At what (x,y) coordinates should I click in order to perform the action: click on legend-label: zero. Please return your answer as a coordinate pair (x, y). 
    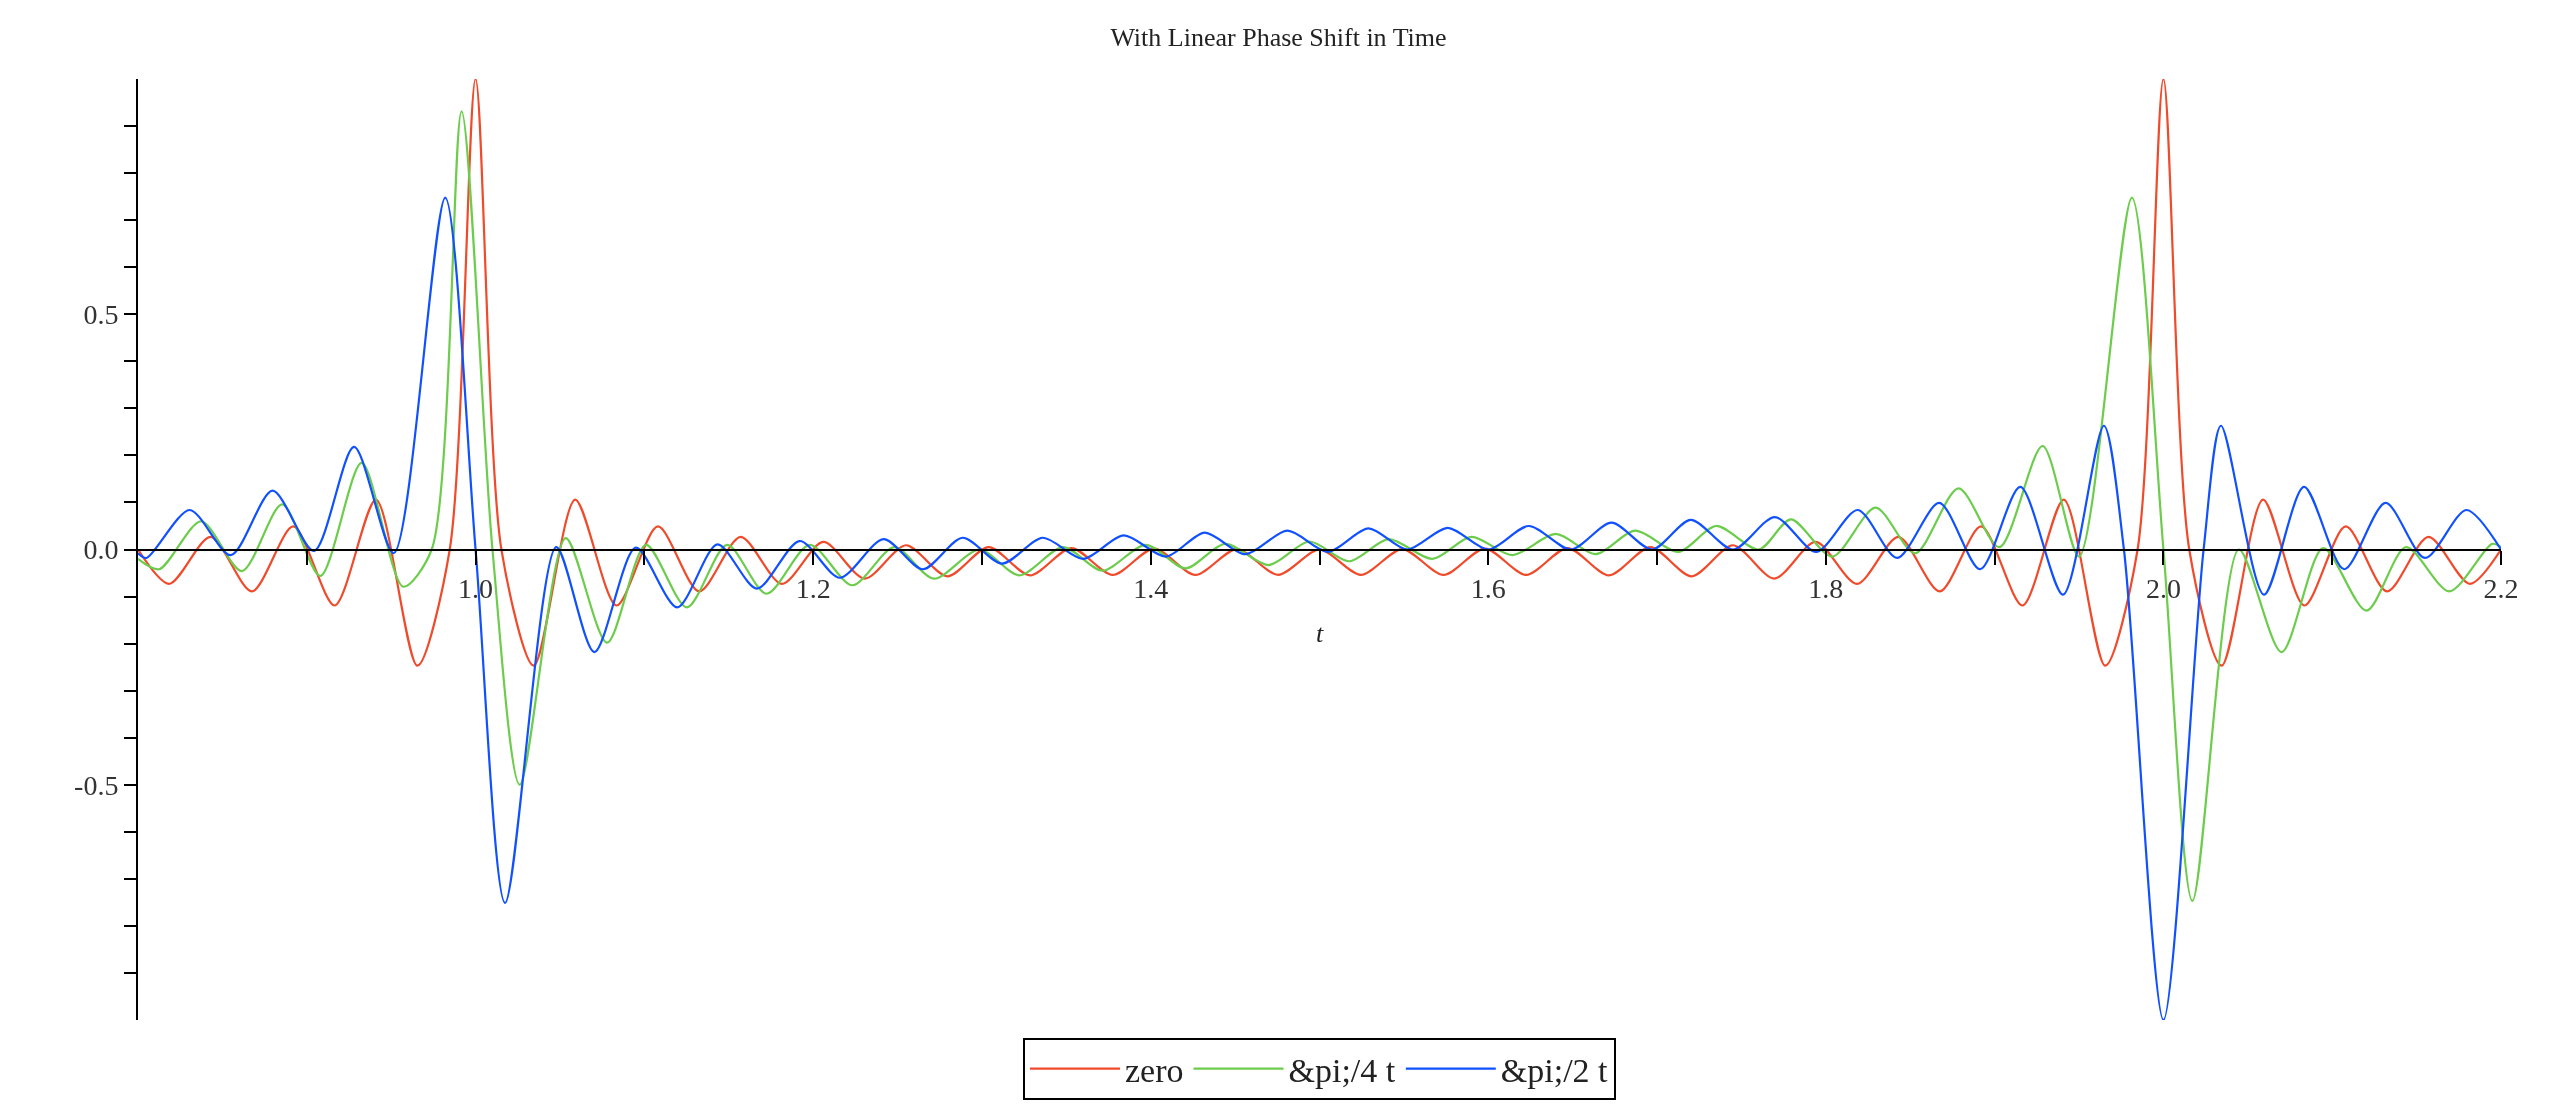
    Looking at the image, I should click on (1154, 1070).